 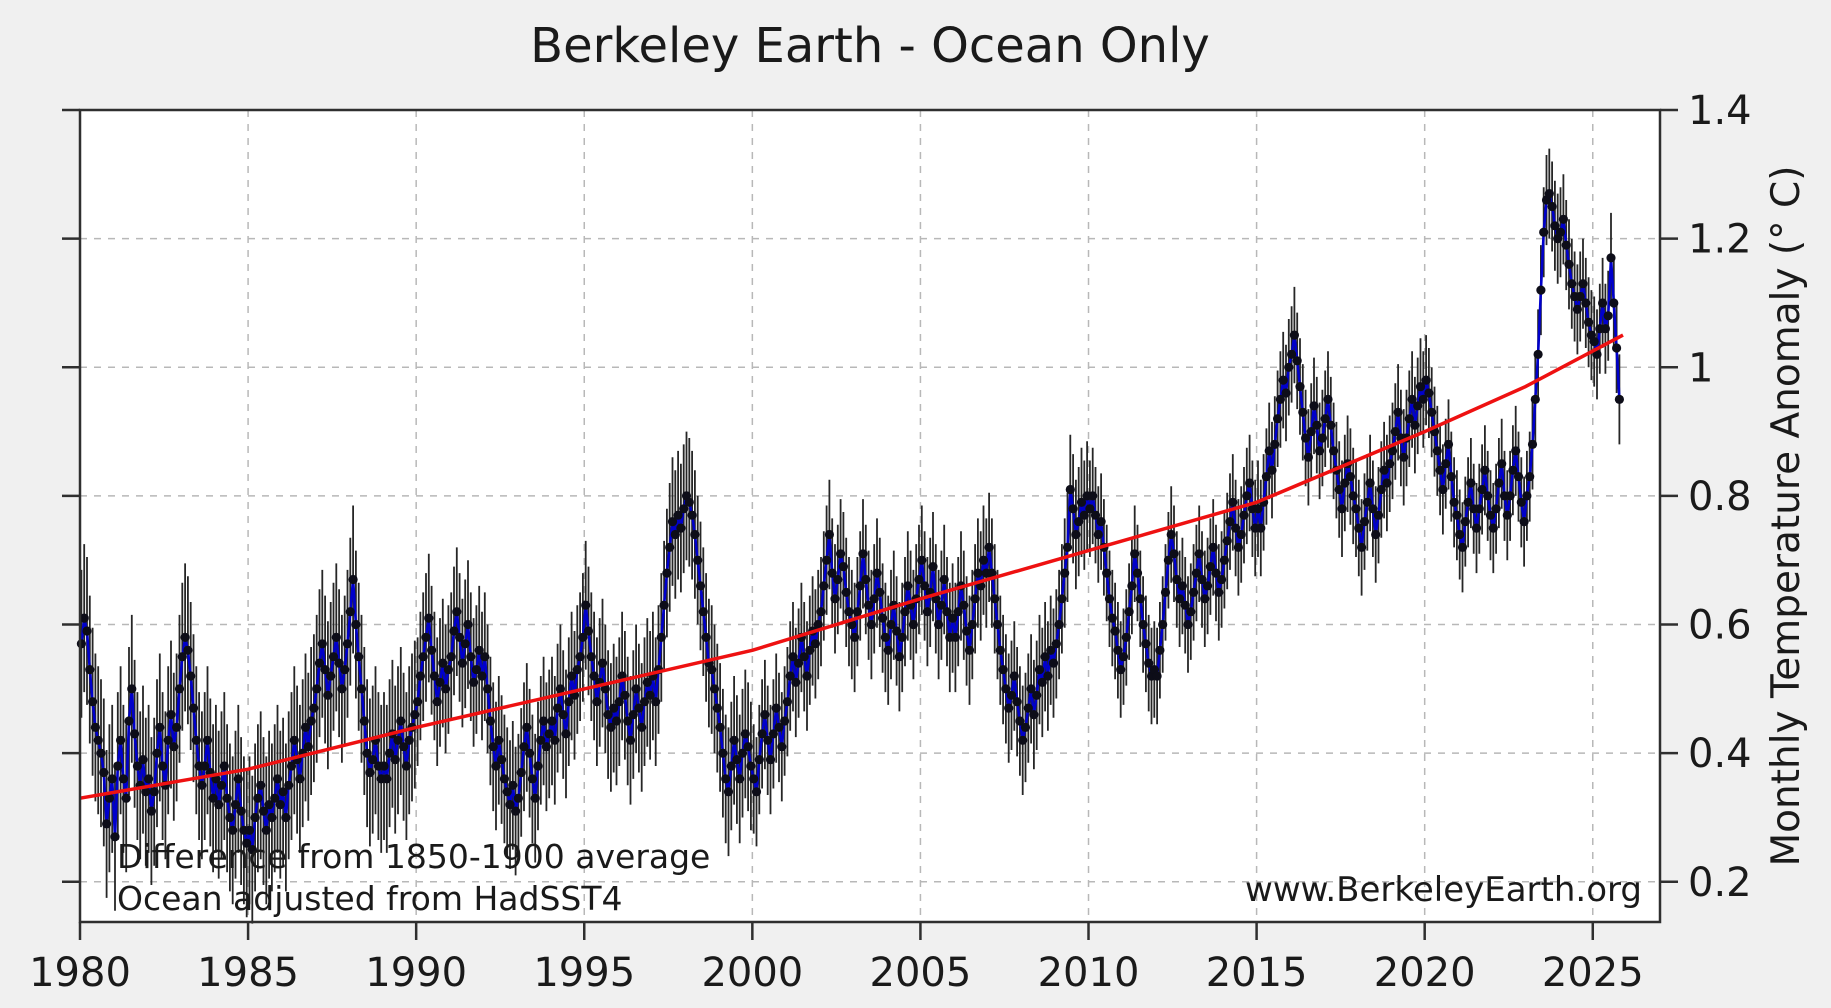 I want to click on x-tick-label: 1990, so click(x=416, y=973).